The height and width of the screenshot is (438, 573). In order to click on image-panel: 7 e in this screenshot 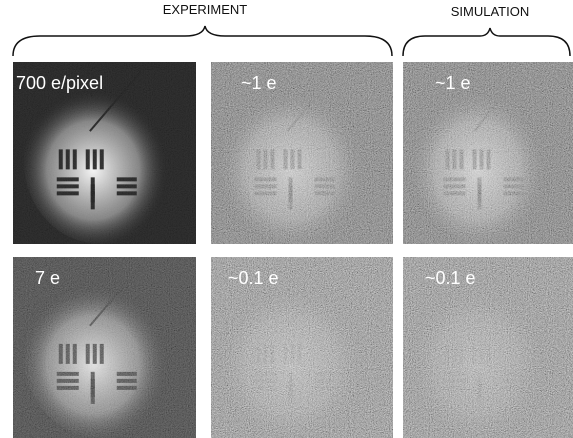, I will do `click(104, 347)`.